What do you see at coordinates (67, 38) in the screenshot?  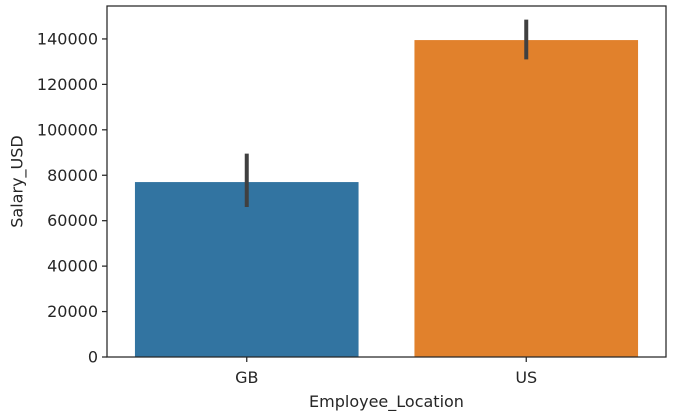 I see `y-tick-label: 140000` at bounding box center [67, 38].